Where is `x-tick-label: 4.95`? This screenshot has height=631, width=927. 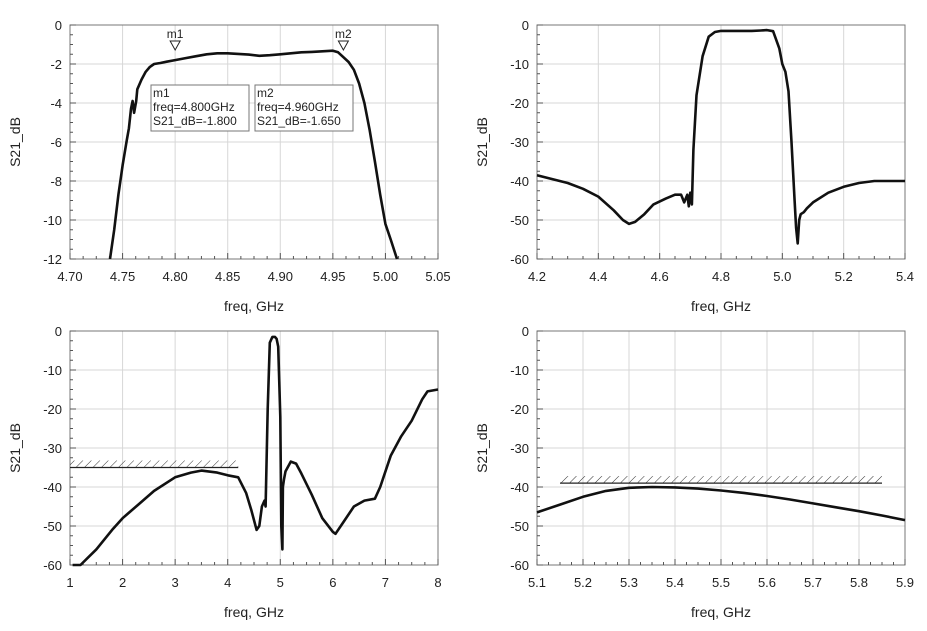 x-tick-label: 4.95 is located at coordinates (332, 276).